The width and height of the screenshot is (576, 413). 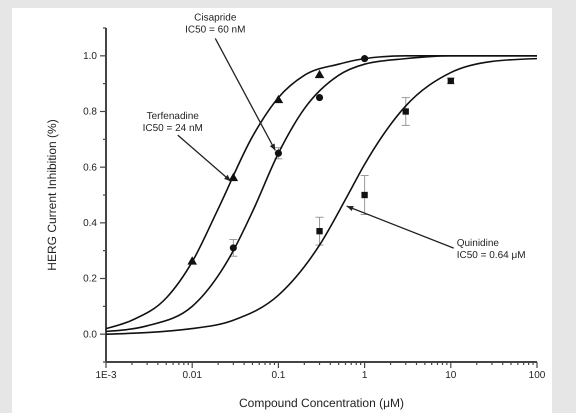 I want to click on y-axis-title: HERG Current Inhibition (%), so click(x=52, y=195).